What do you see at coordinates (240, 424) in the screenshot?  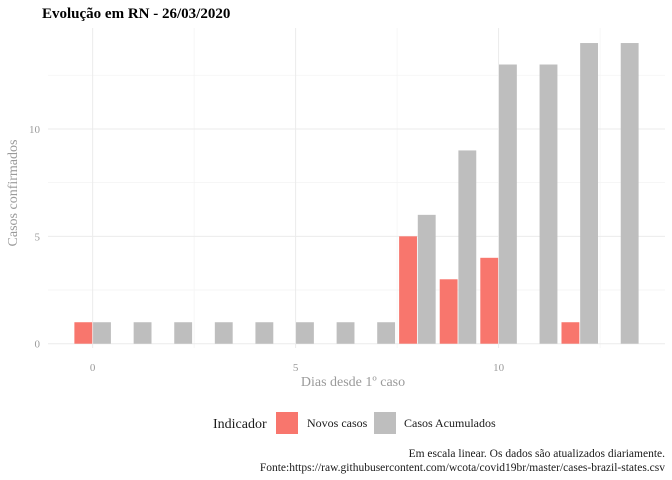 I see `legend-title: Indicador` at bounding box center [240, 424].